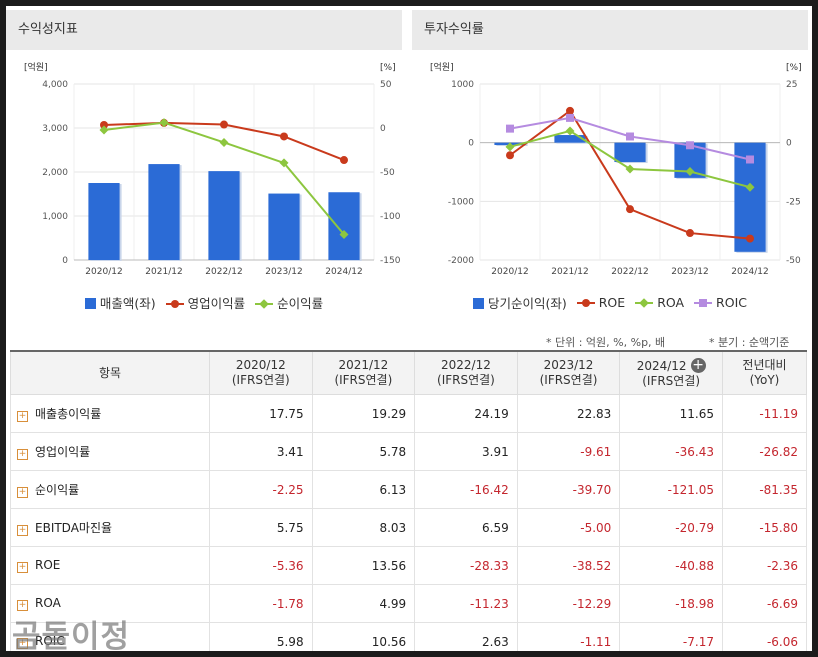 This screenshot has width=818, height=657. Describe the element at coordinates (110, 565) in the screenshot. I see `row-label-cell: + ROE` at that location.